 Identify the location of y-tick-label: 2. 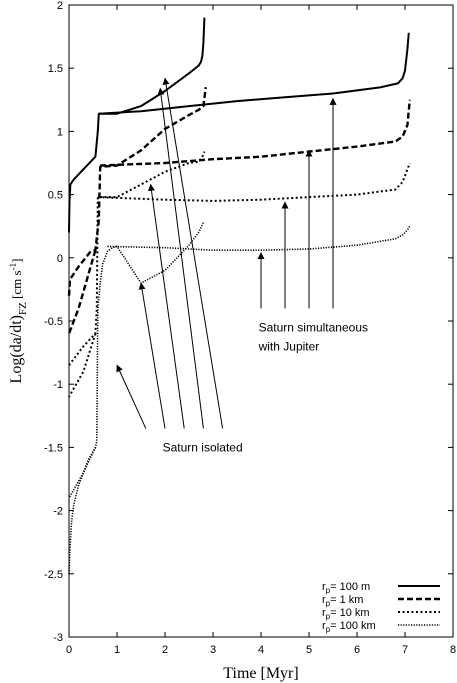
(60, 6).